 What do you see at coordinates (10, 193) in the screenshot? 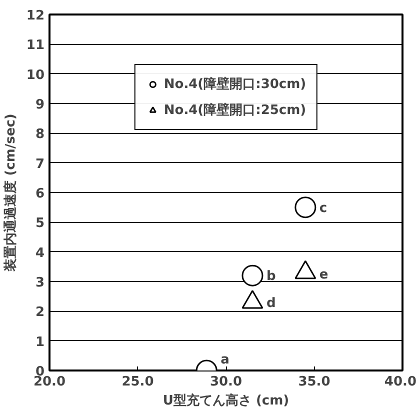
I see `y-axis-title: 装置内通過速度 (cm/sec)` at bounding box center [10, 193].